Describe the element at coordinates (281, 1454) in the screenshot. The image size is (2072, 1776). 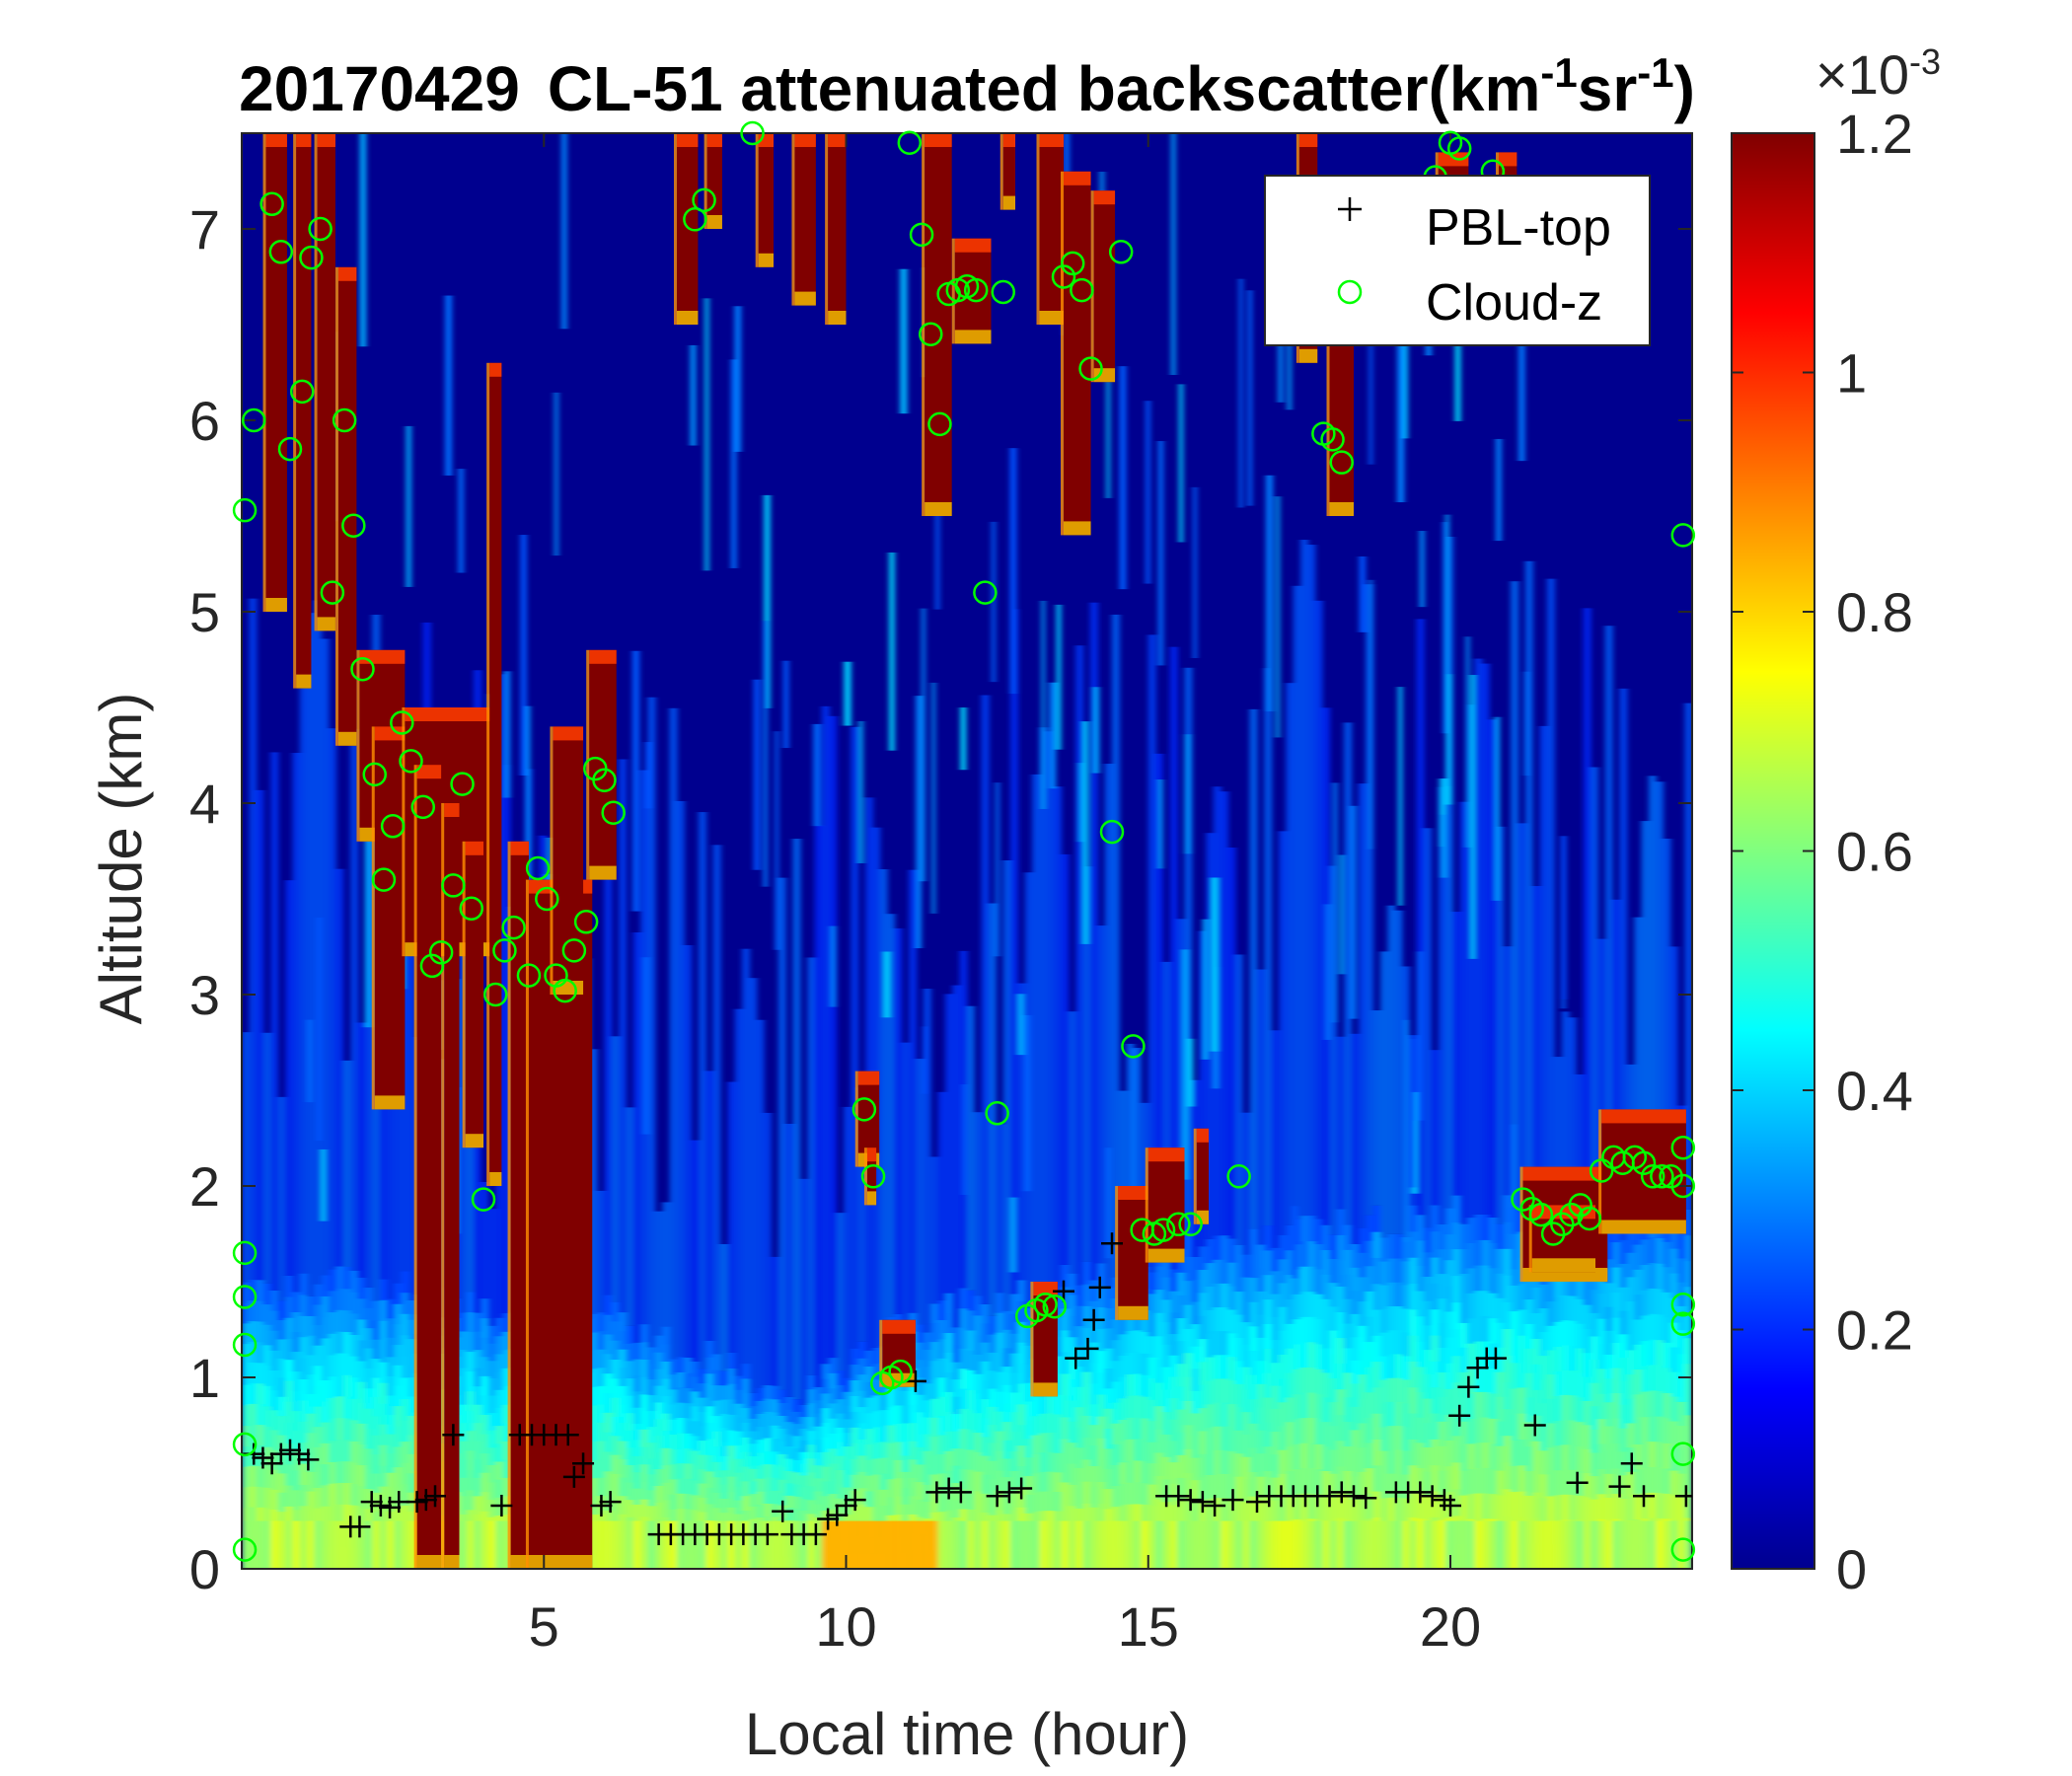
I see `pbl-top-marker` at that location.